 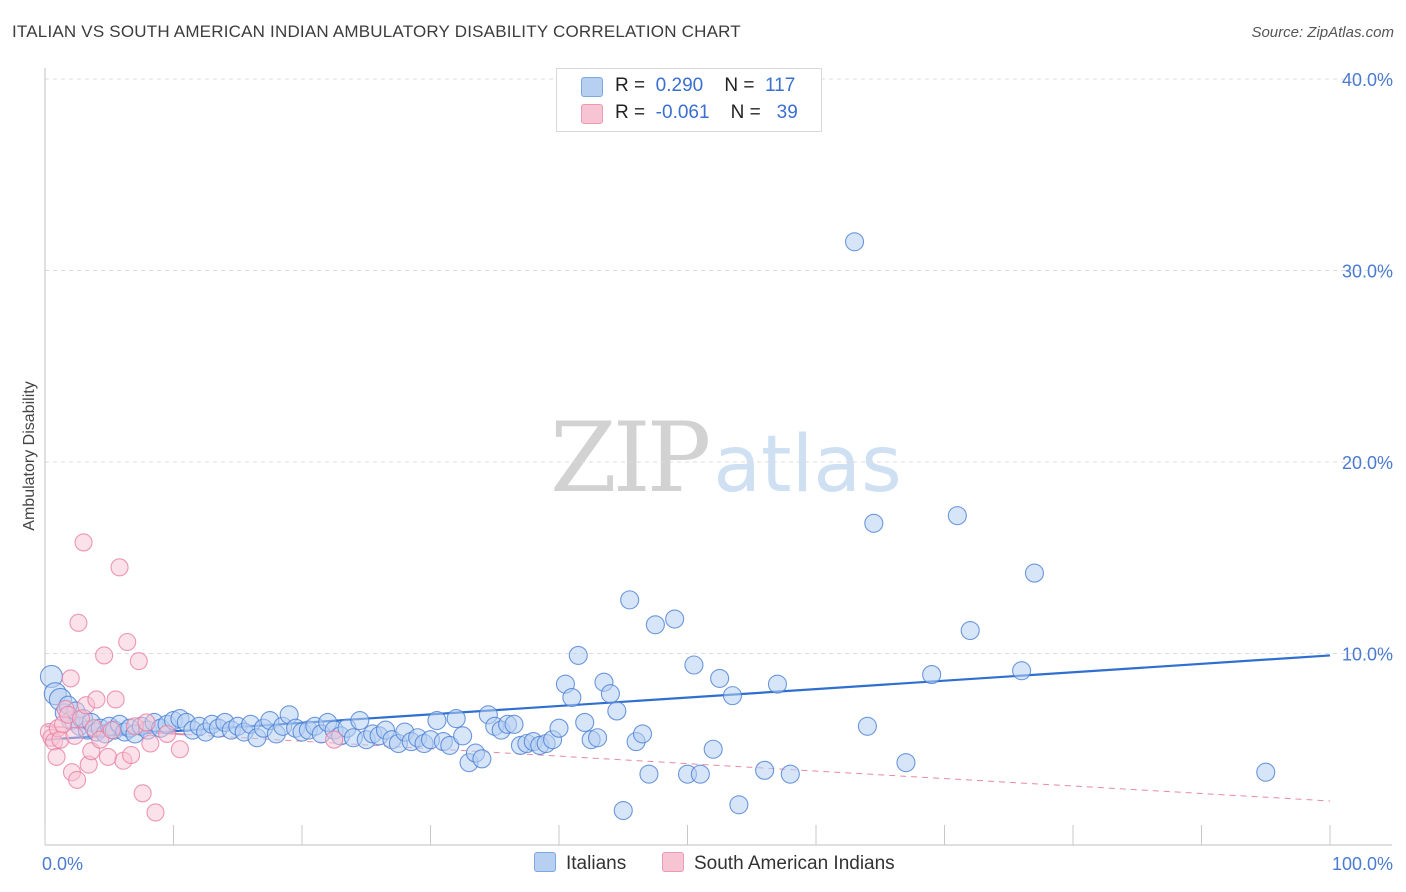 I want to click on bottom-legend-label-italians: Italians, so click(x=596, y=863).